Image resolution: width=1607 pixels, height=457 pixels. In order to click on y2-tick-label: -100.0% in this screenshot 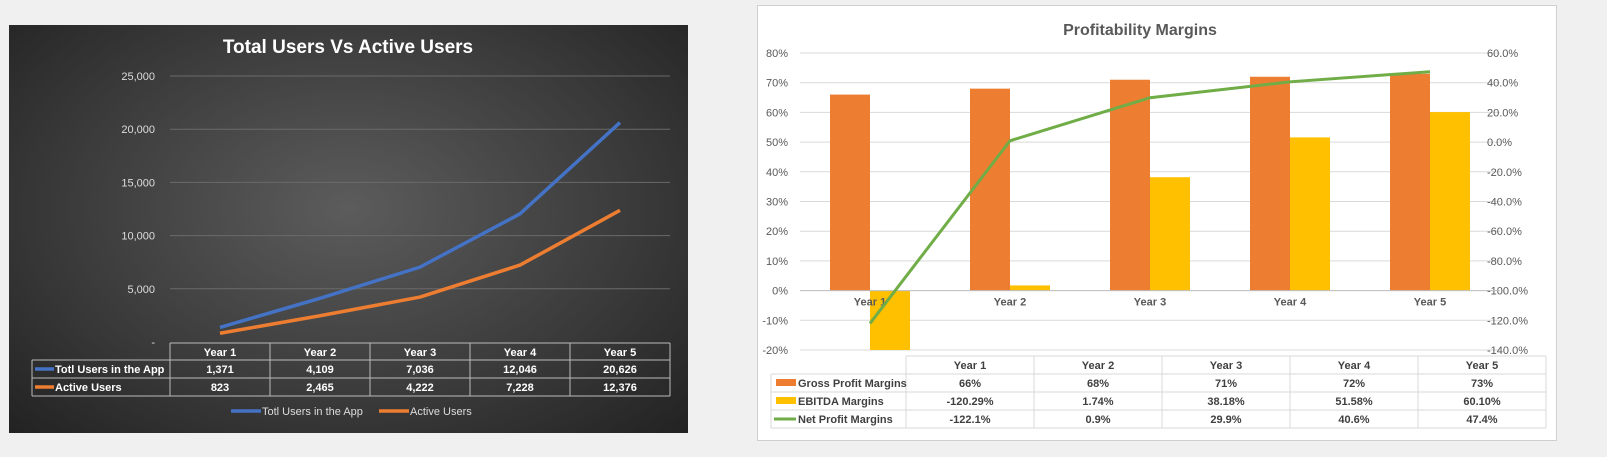, I will do `click(1507, 292)`.